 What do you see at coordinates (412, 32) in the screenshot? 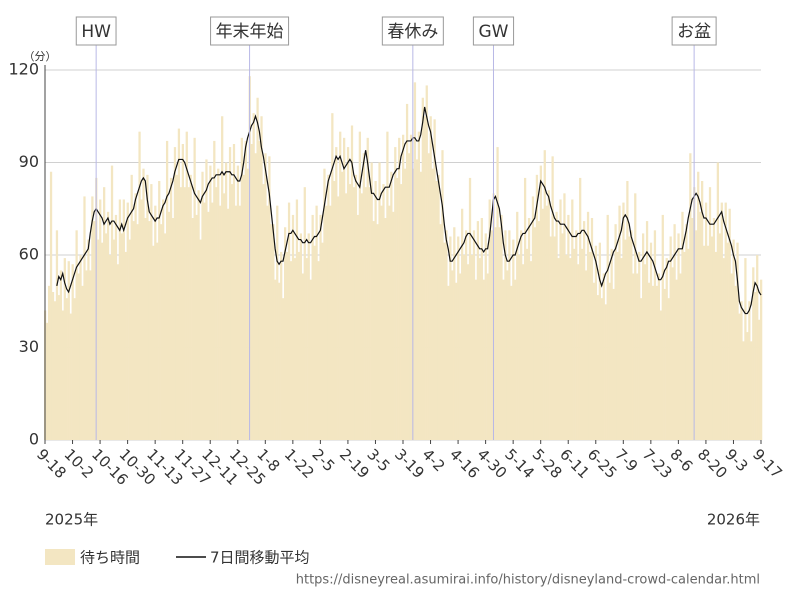
I see `event-label: 春休み` at bounding box center [412, 32].